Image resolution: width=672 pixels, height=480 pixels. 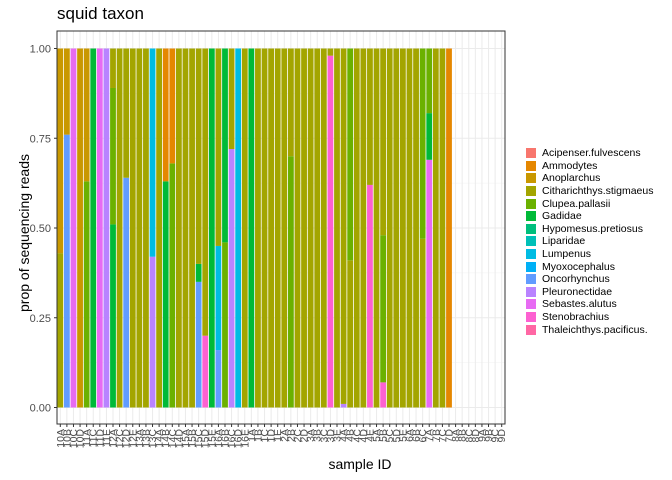 I want to click on x-tick-label: 6B, so click(x=417, y=435).